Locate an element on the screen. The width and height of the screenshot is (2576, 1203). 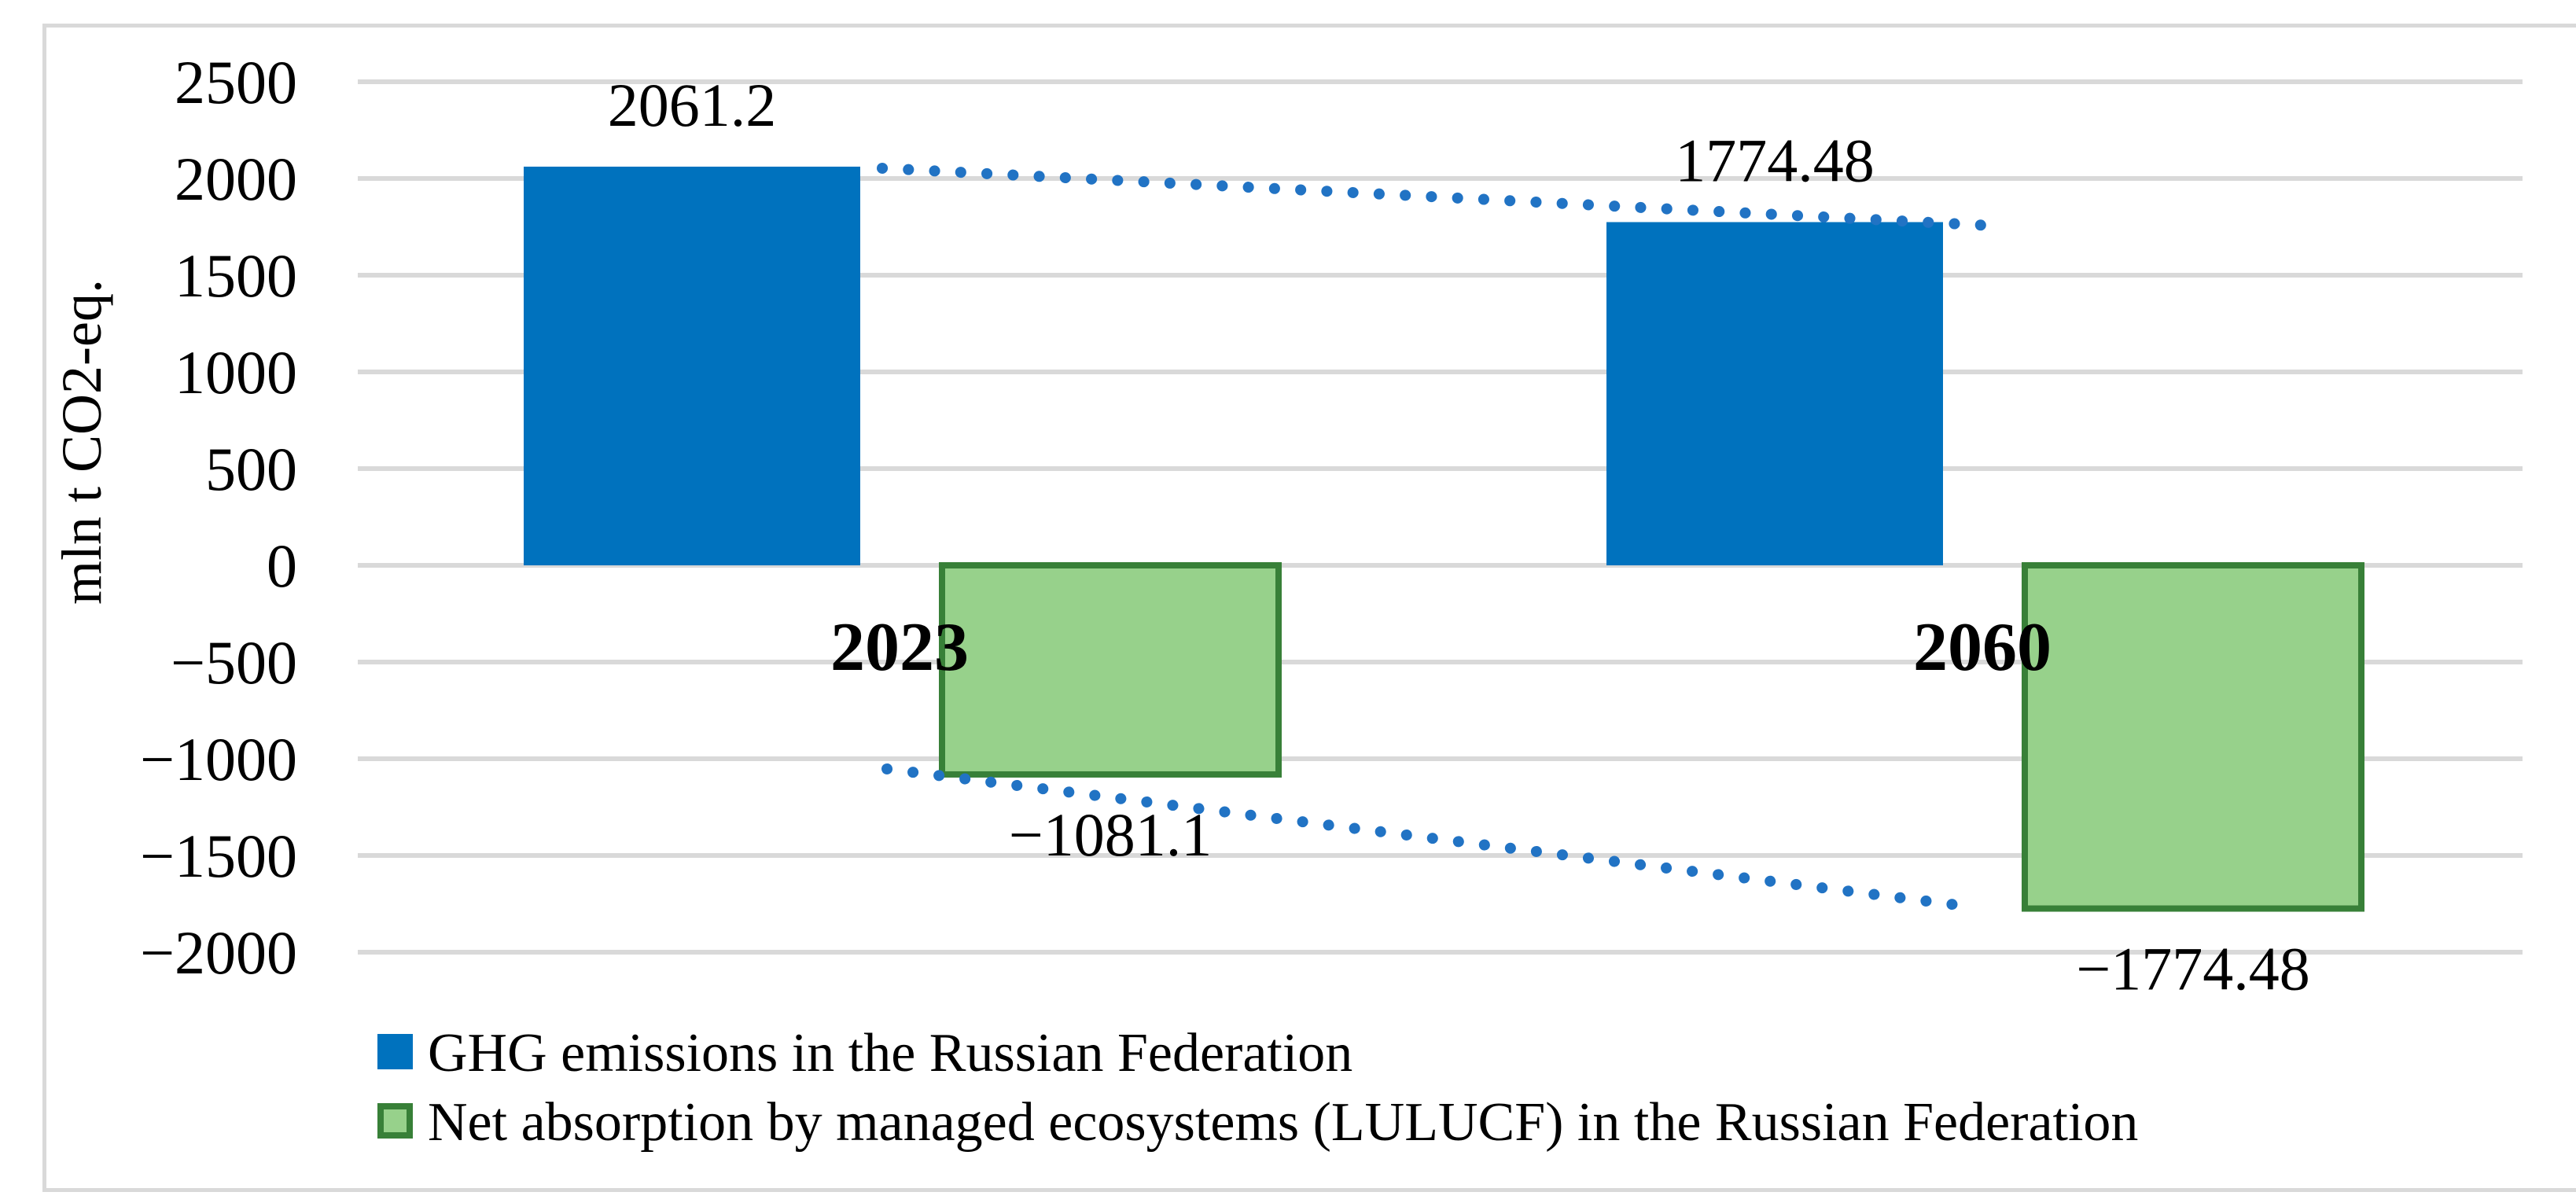
y-axis-tick-label: −1000 is located at coordinates (218, 759).